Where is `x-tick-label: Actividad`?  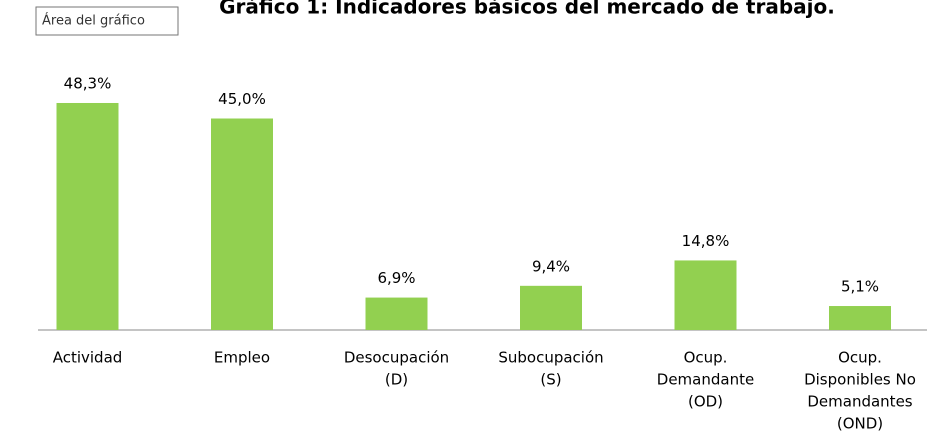
x-tick-label: Actividad is located at coordinates (88, 358).